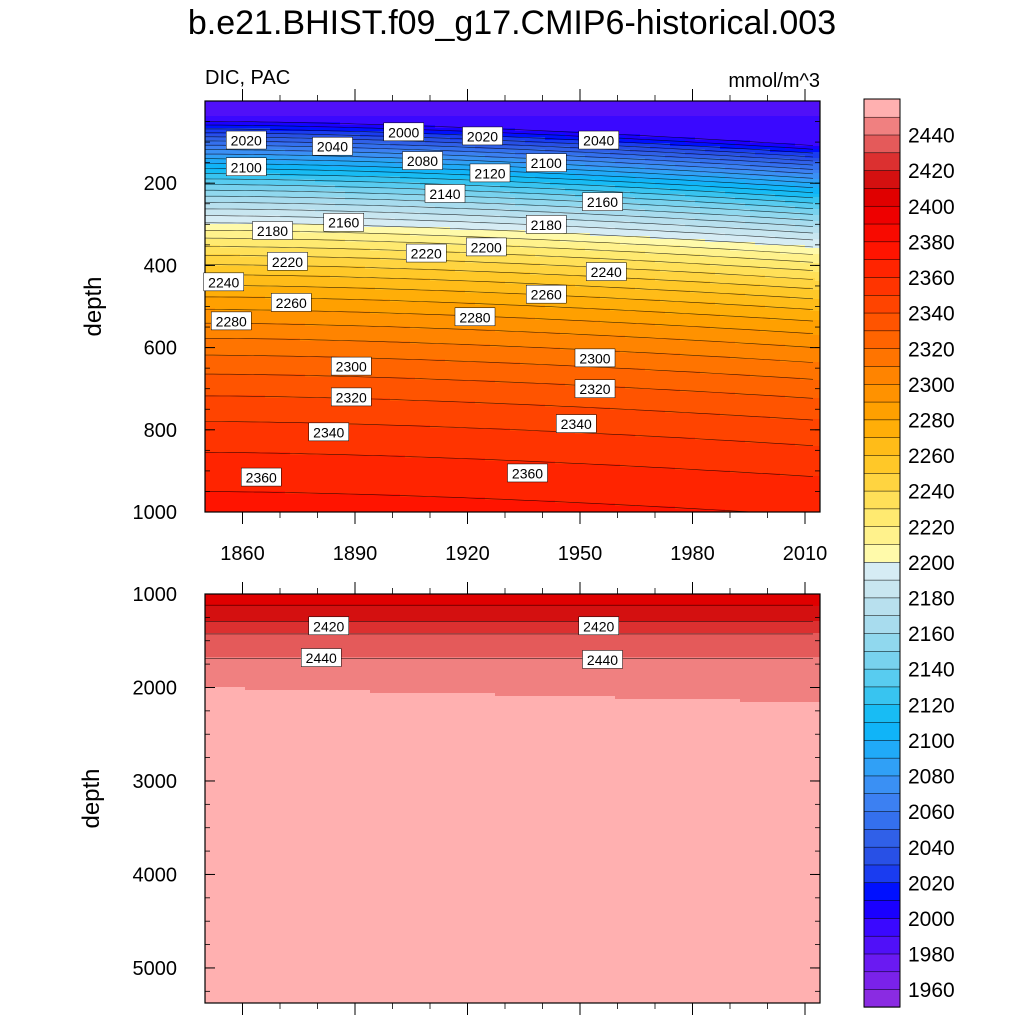 The width and height of the screenshot is (1024, 1024). What do you see at coordinates (482, 136) in the screenshot?
I see `contour-label: 2020` at bounding box center [482, 136].